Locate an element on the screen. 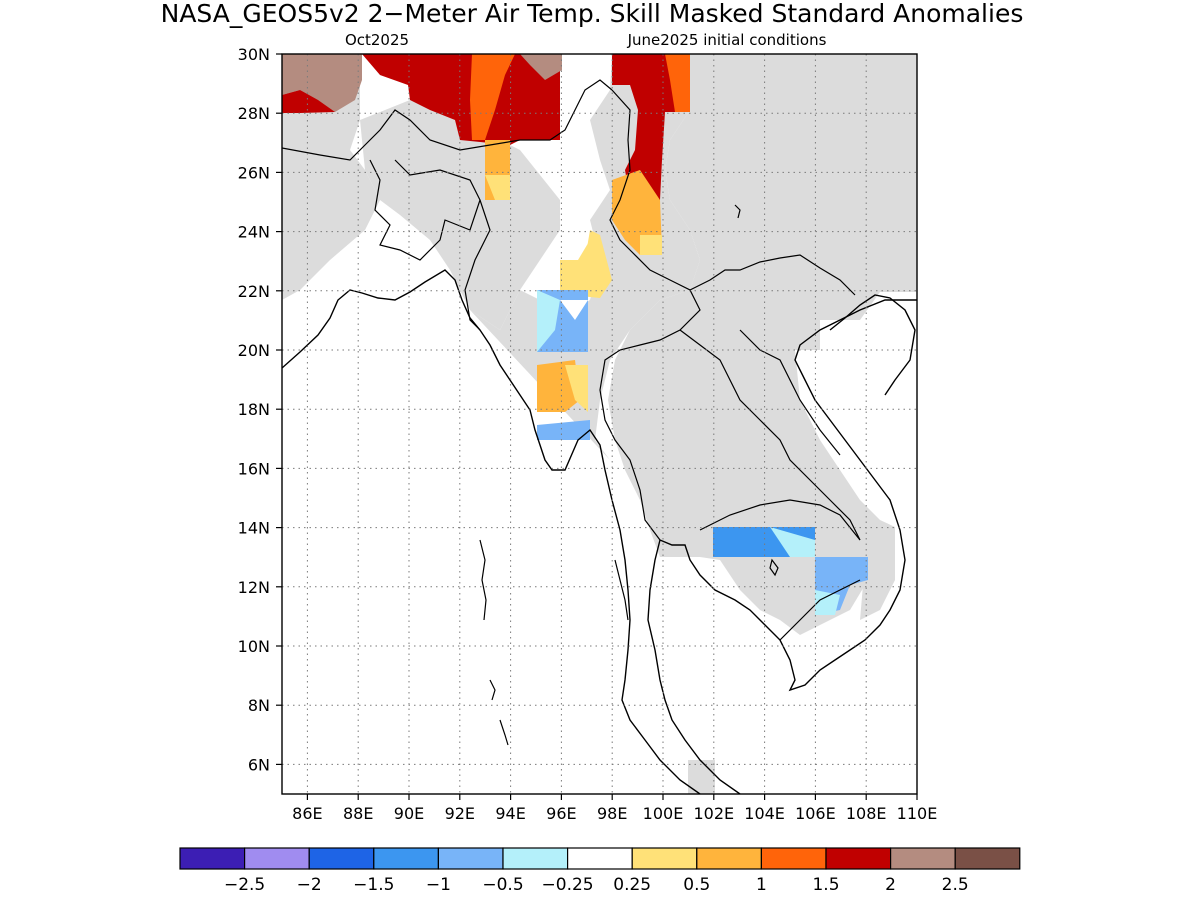  lon-tick-label: 98E is located at coordinates (612, 813).